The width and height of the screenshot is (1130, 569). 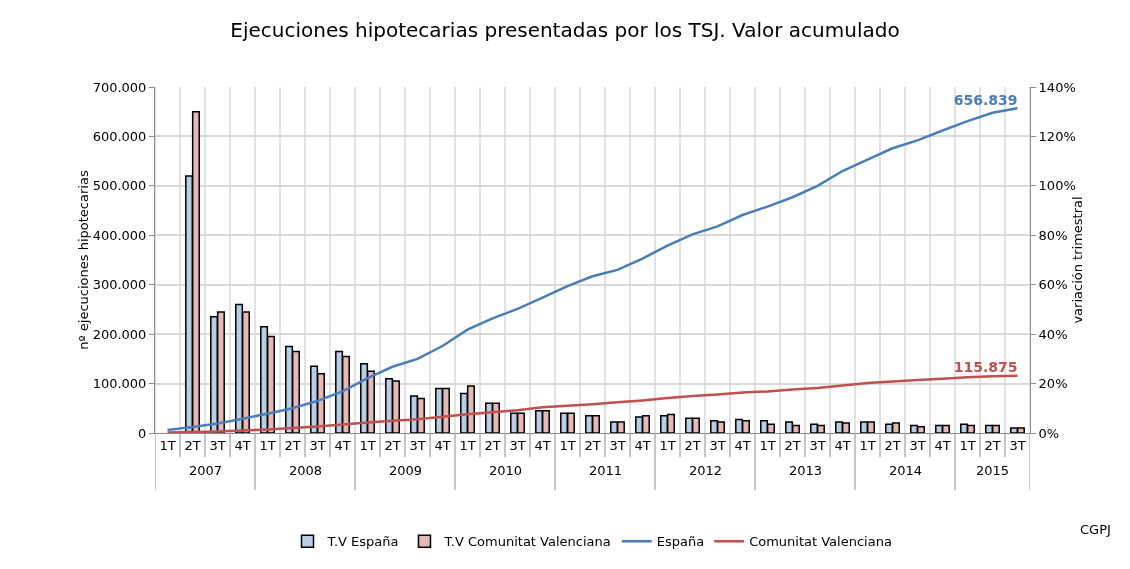 I want to click on legend-label: T.V España, so click(x=362, y=542).